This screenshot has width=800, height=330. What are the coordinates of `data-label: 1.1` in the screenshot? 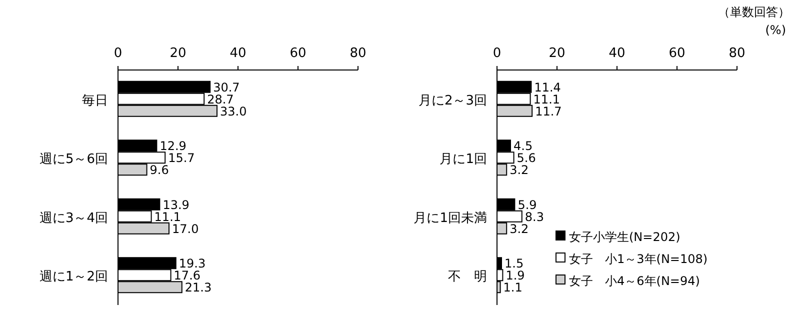 It's located at (512, 287).